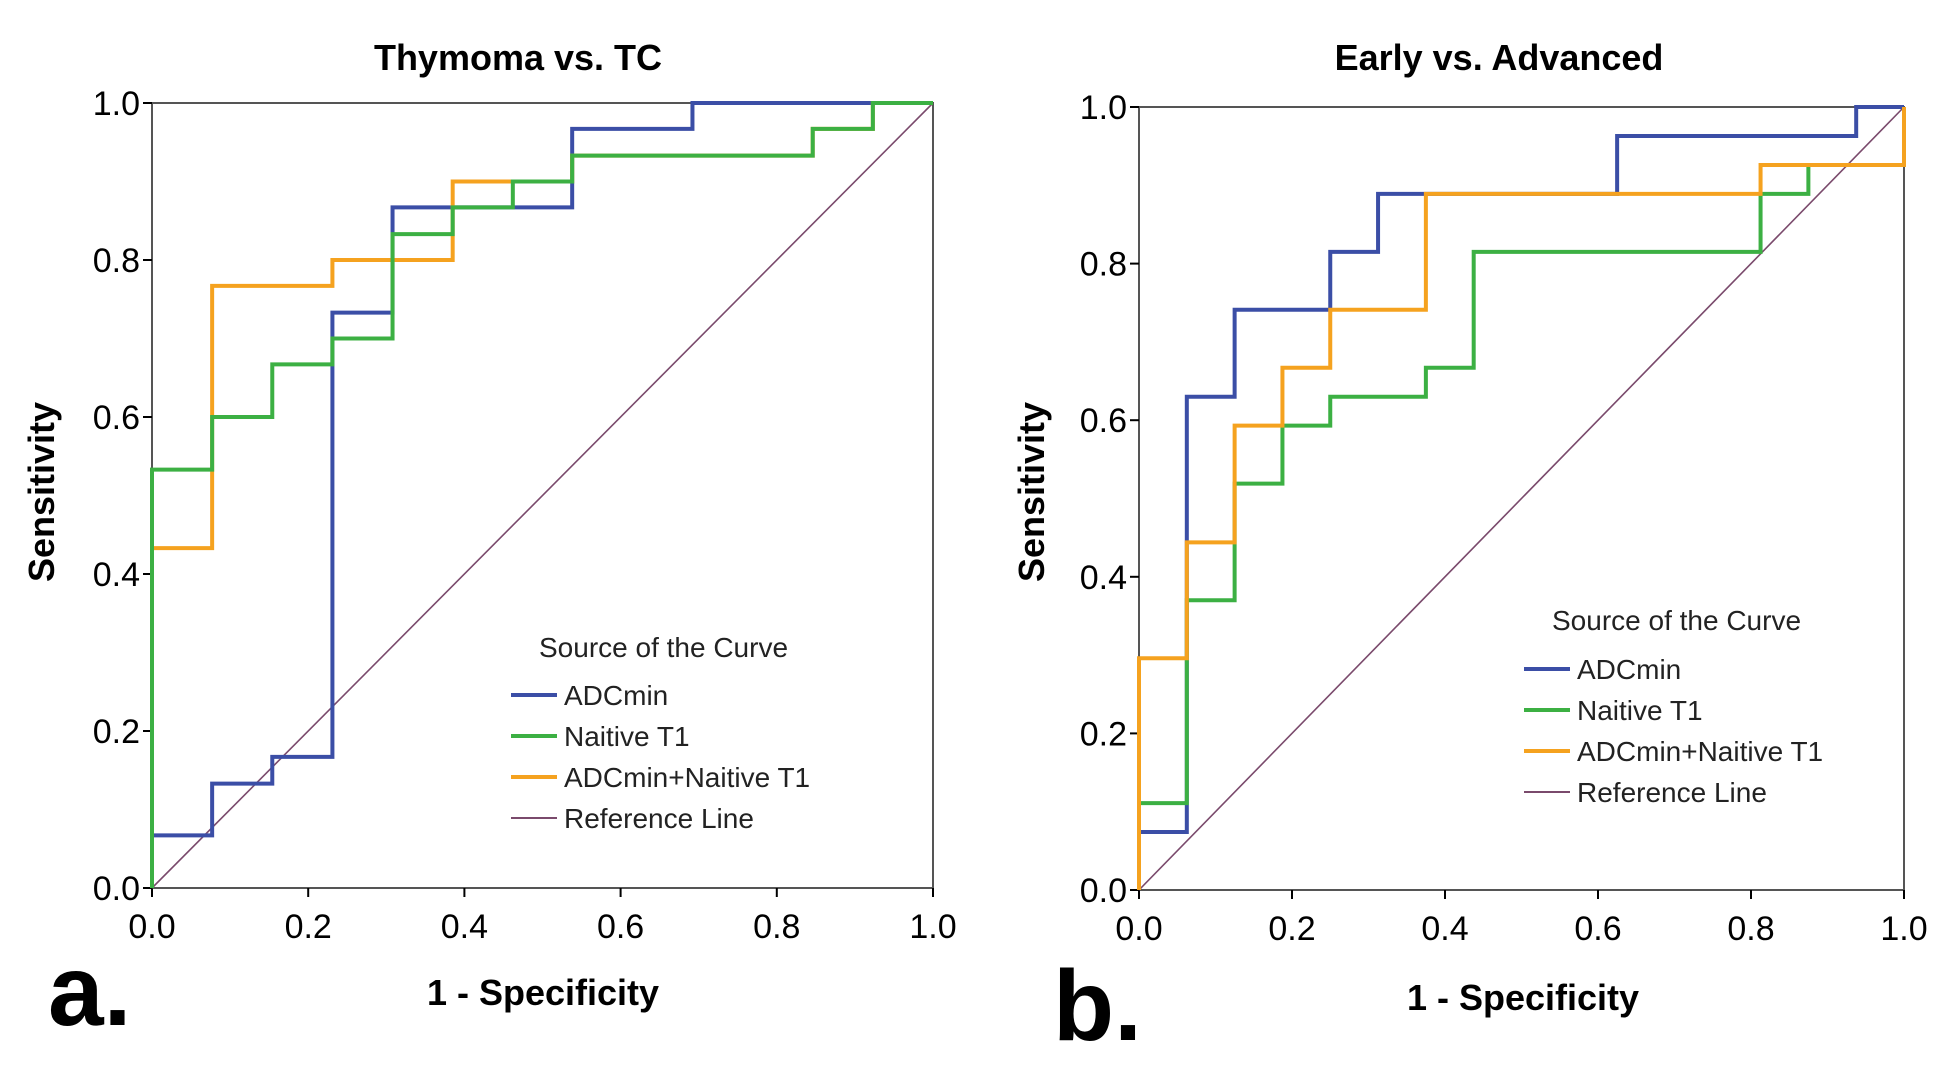  Describe the element at coordinates (1499, 57) in the screenshot. I see `chart-title: Early vs. Advanced` at that location.